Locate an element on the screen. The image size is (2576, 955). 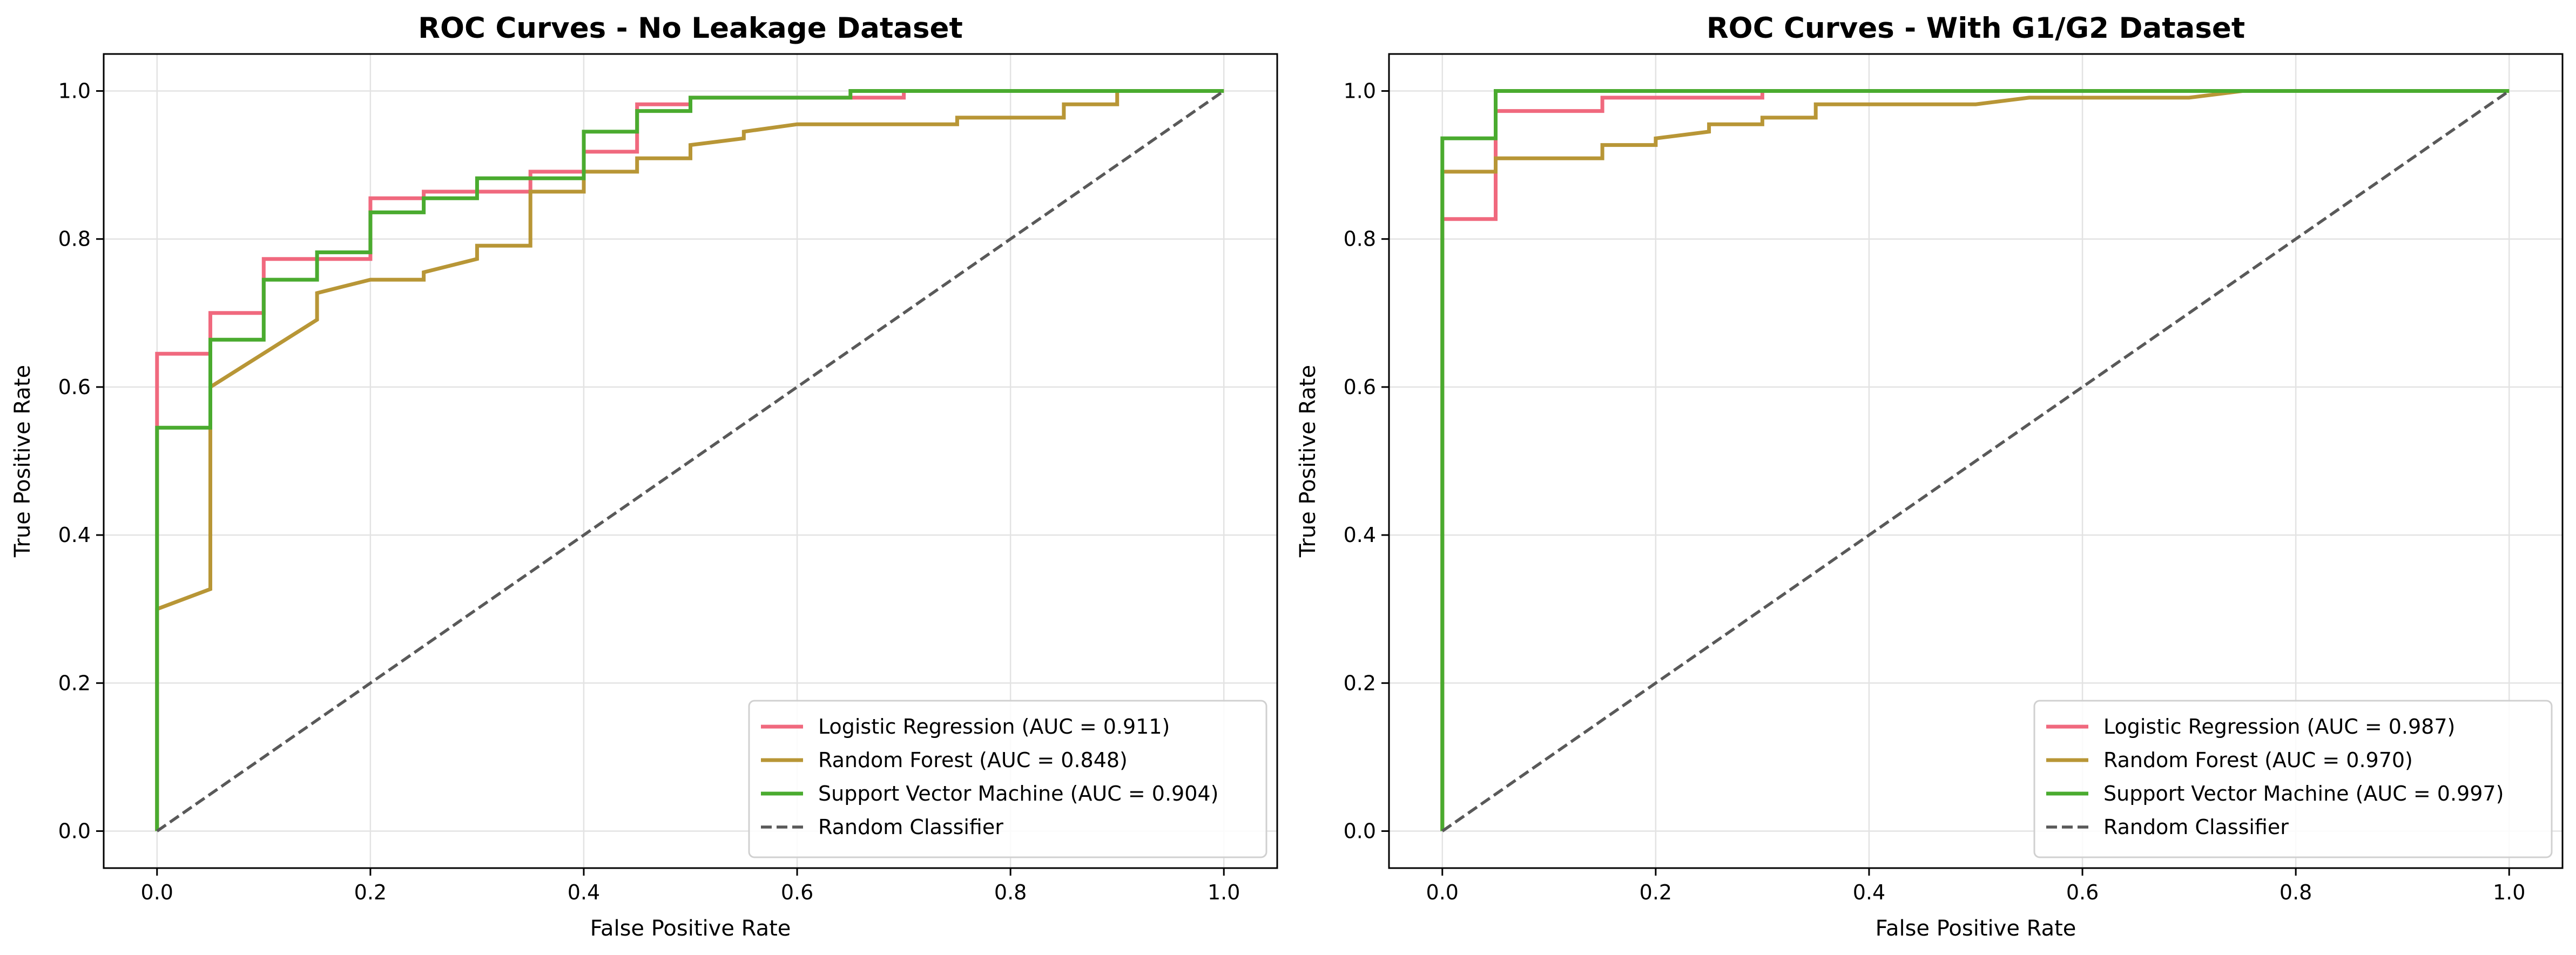
legend-entry: Logistic Regression (AUC = 0.911) is located at coordinates (994, 727).